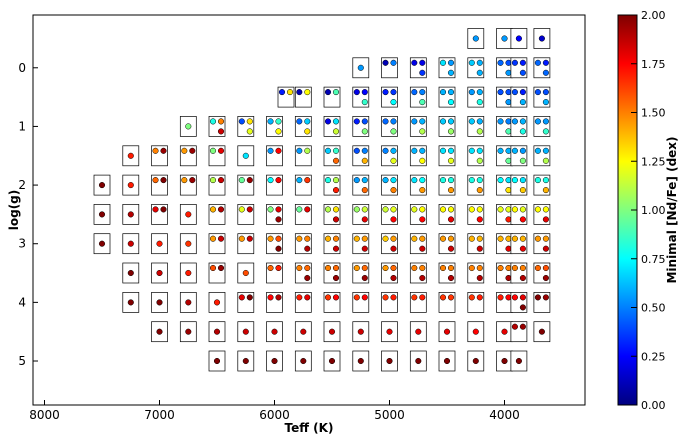 The height and width of the screenshot is (438, 682). What do you see at coordinates (22, 302) in the screenshot?
I see `y-tick-label: 4` at bounding box center [22, 302].